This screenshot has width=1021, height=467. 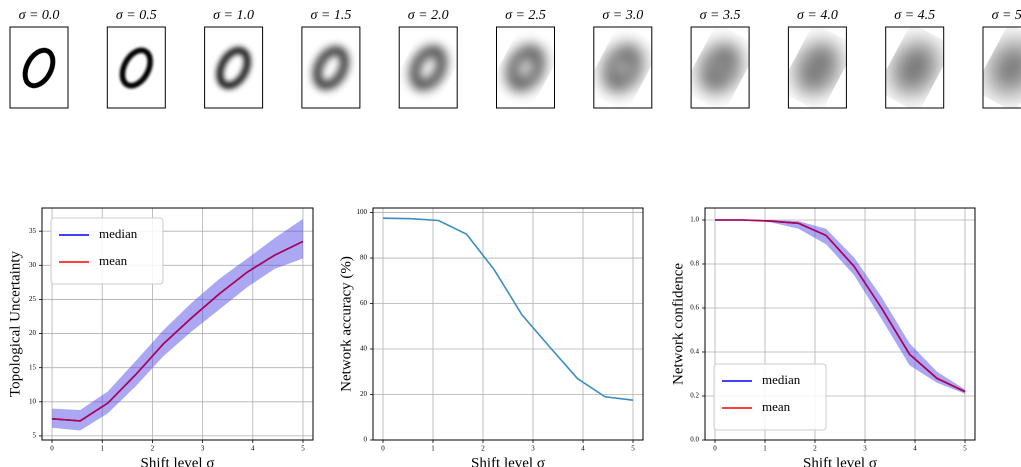 What do you see at coordinates (694, 440) in the screenshot?
I see `y-tick-label: 0.0` at bounding box center [694, 440].